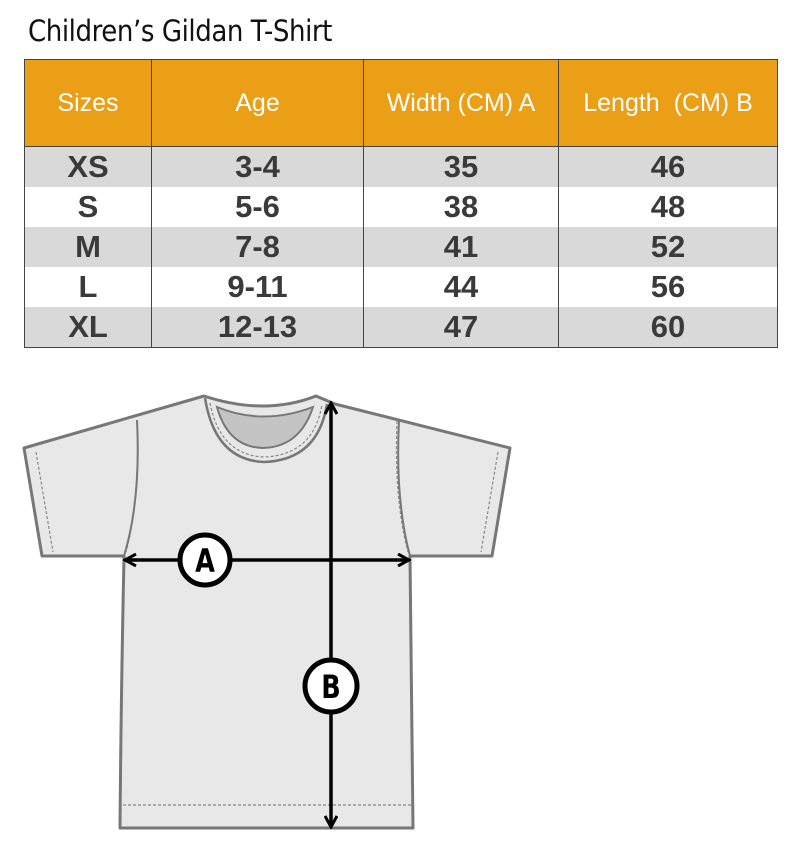  I want to click on cell-age: 3-4, so click(257, 166).